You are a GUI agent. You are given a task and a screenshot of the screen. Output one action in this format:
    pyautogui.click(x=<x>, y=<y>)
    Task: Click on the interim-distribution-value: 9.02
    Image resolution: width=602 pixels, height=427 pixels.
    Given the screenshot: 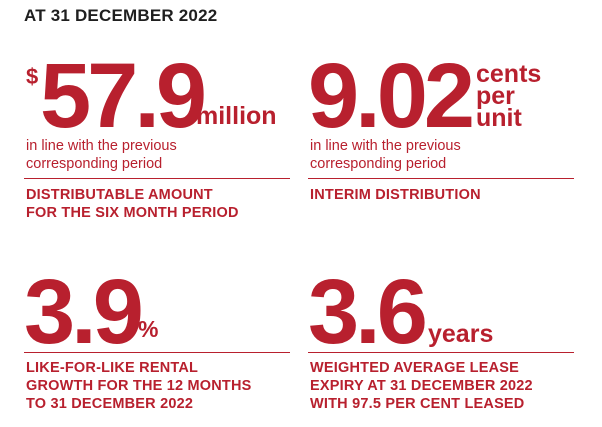 What is the action you would take?
    pyautogui.click(x=391, y=96)
    